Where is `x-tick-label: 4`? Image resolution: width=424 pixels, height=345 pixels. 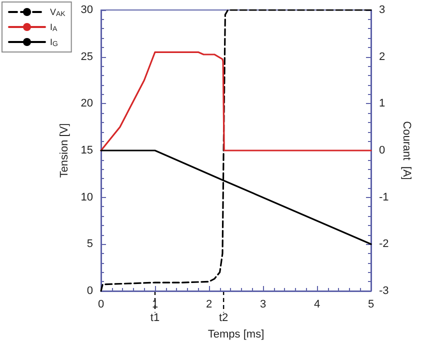
x-tick-label: 4 is located at coordinates (317, 304).